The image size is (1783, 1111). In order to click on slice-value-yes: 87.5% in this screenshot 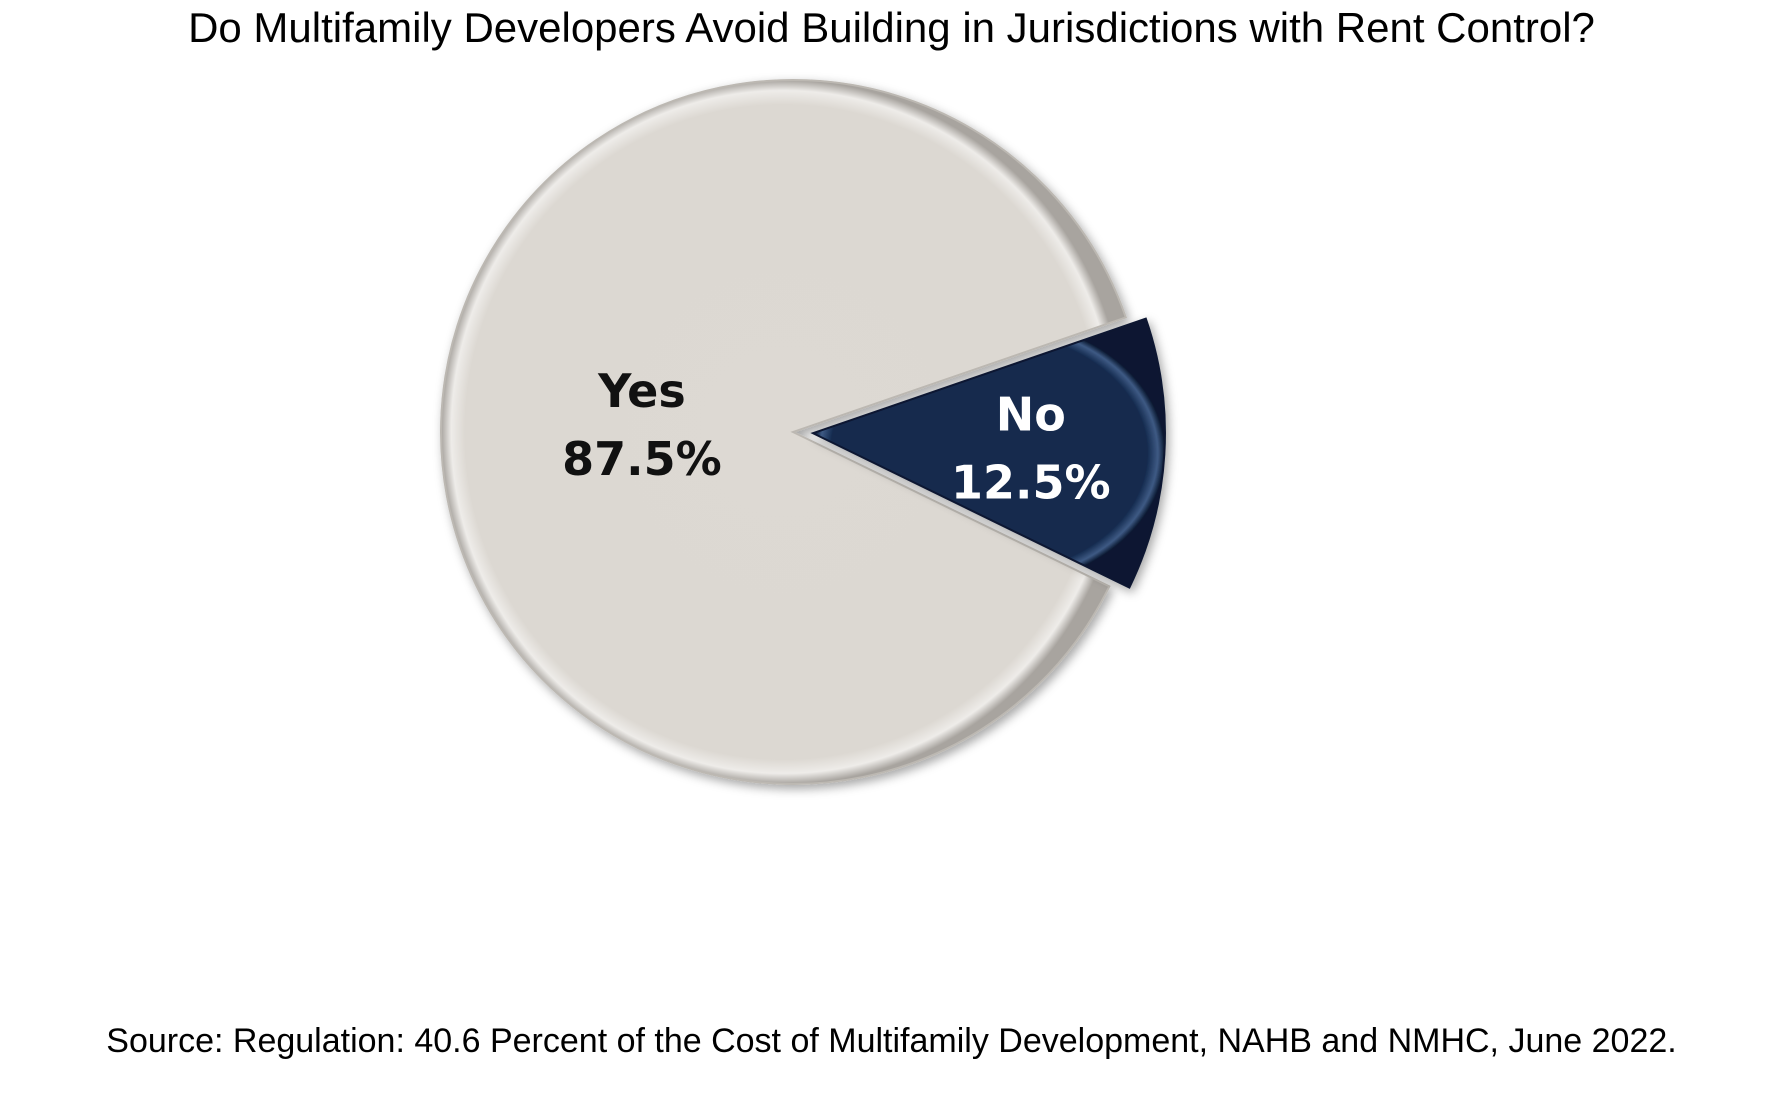, I will do `click(642, 459)`.